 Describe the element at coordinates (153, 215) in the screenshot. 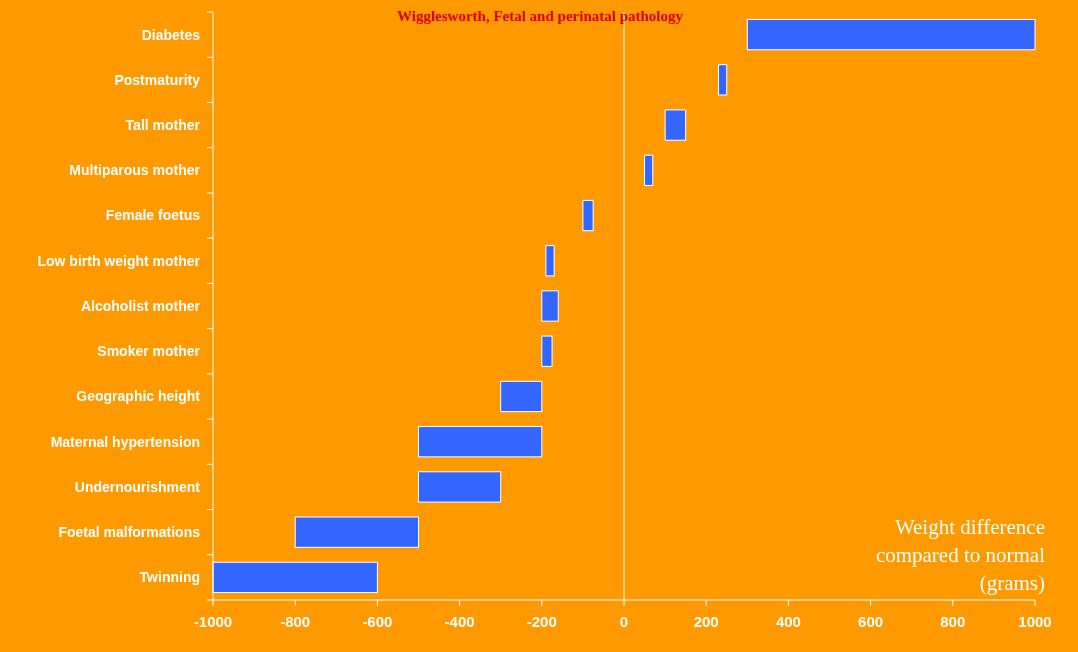

I see `y-tick-label: Female foetus` at that location.